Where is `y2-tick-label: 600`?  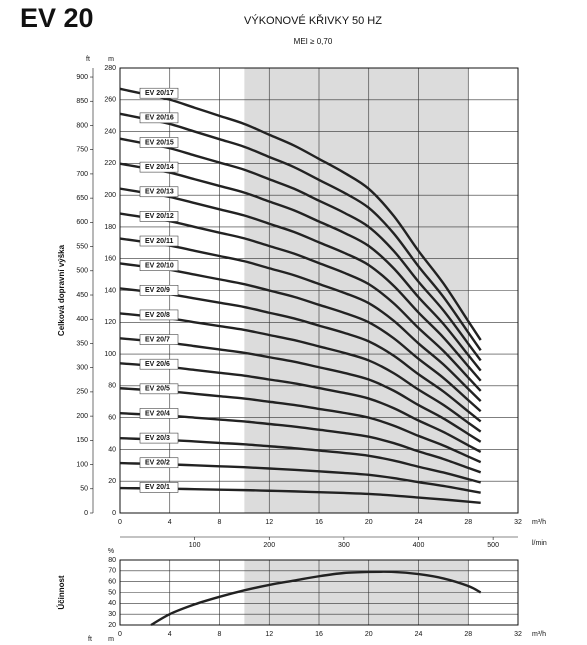 y2-tick-label: 600 is located at coordinates (82, 222).